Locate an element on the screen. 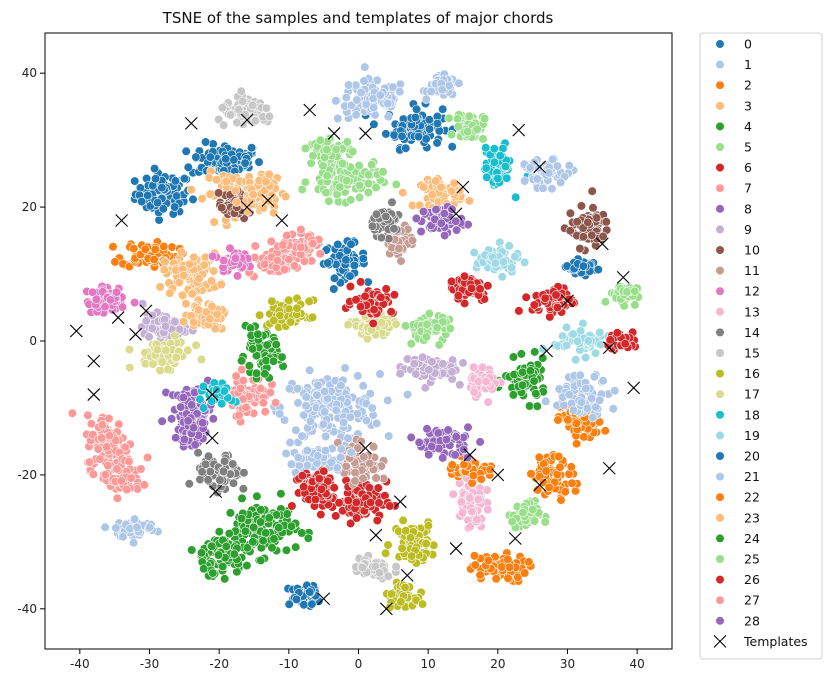 This screenshot has width=830, height=682. series-11-point is located at coordinates (364, 457).